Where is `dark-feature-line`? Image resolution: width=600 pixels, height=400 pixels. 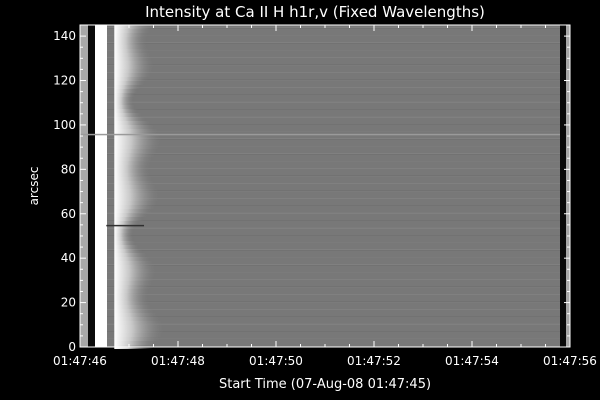
dark-feature-line is located at coordinates (125, 225).